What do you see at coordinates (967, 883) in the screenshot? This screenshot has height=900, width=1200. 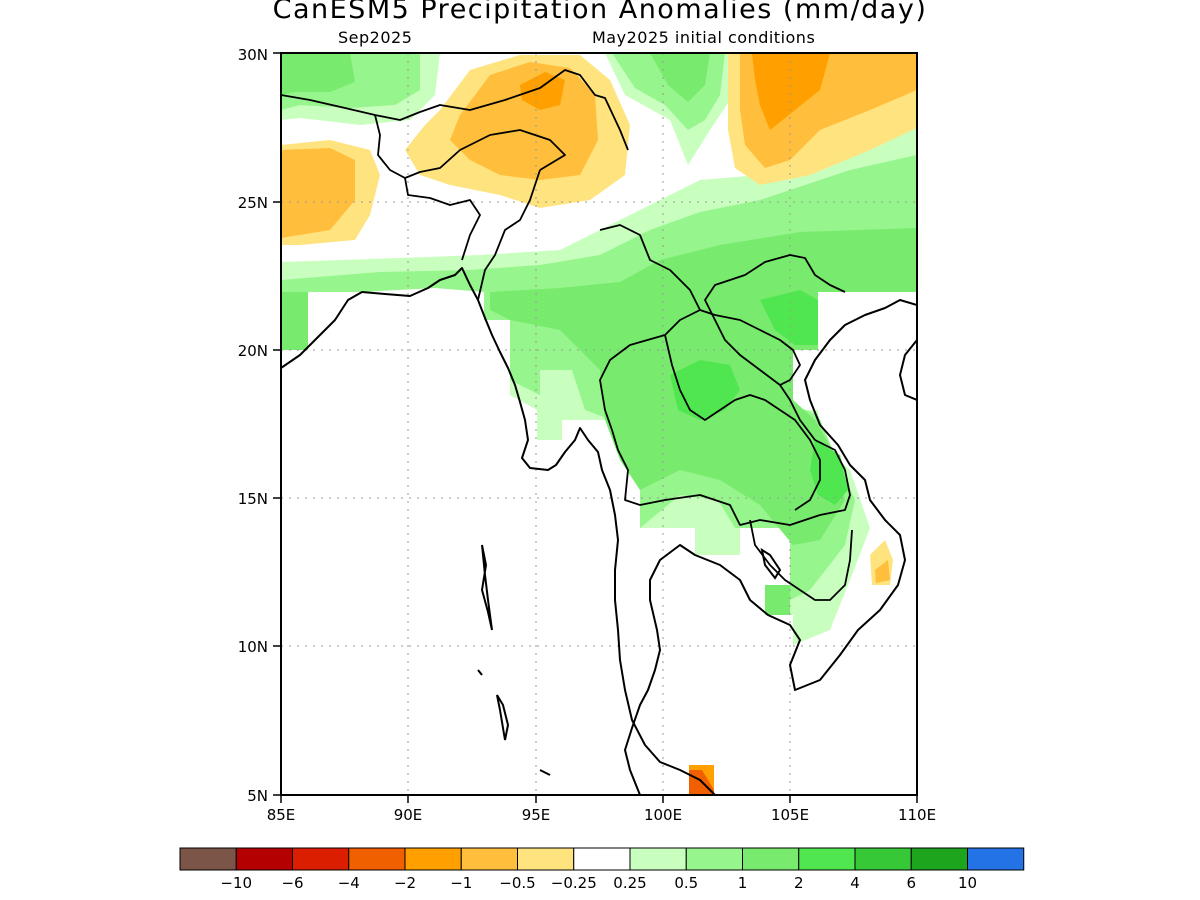 I see `colorbar-label: 10` at bounding box center [967, 883].